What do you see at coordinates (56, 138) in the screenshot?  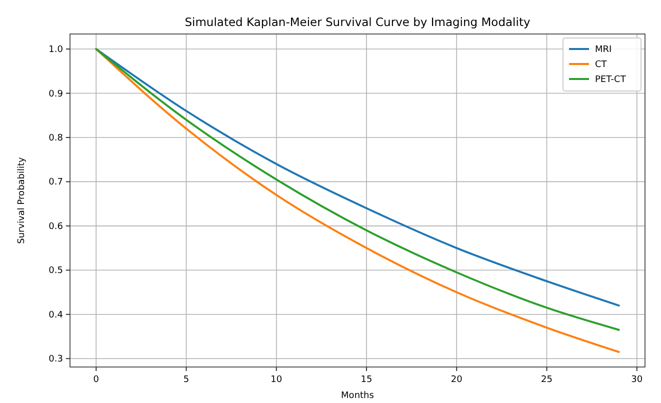 I see `y-tick-label: 0.8` at bounding box center [56, 138].